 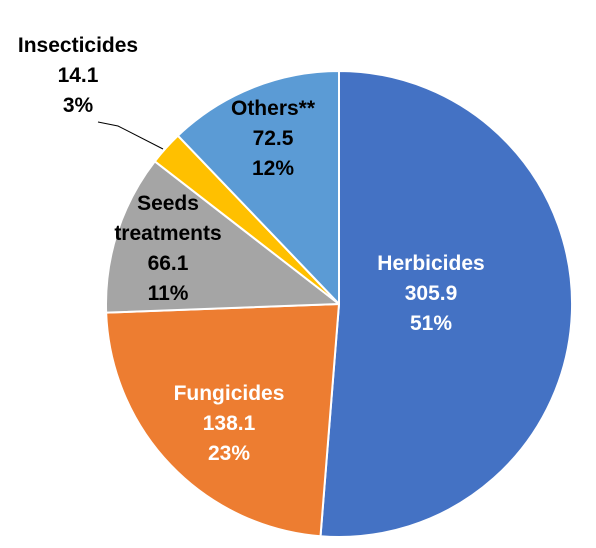 I want to click on label-percent-herbicides: 51%, so click(x=431, y=323).